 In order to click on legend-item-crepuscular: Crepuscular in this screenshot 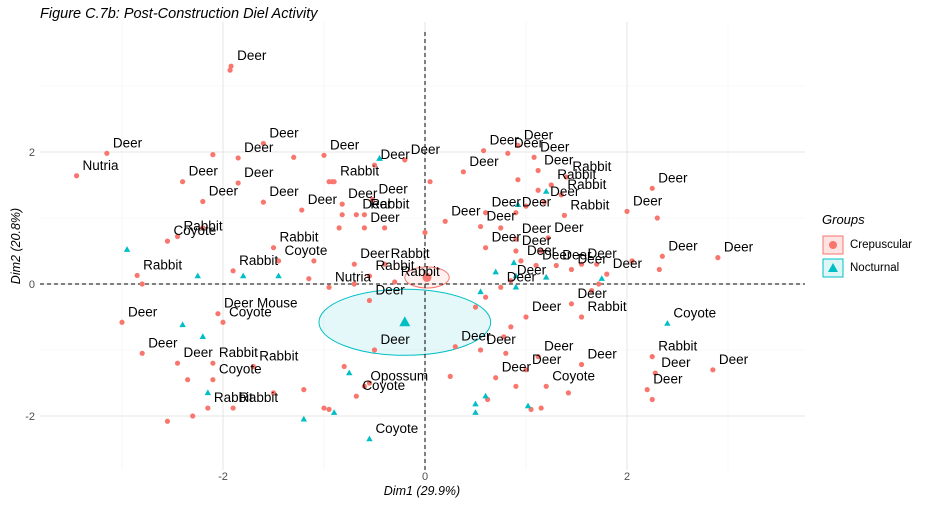, I will do `click(867, 244)`.